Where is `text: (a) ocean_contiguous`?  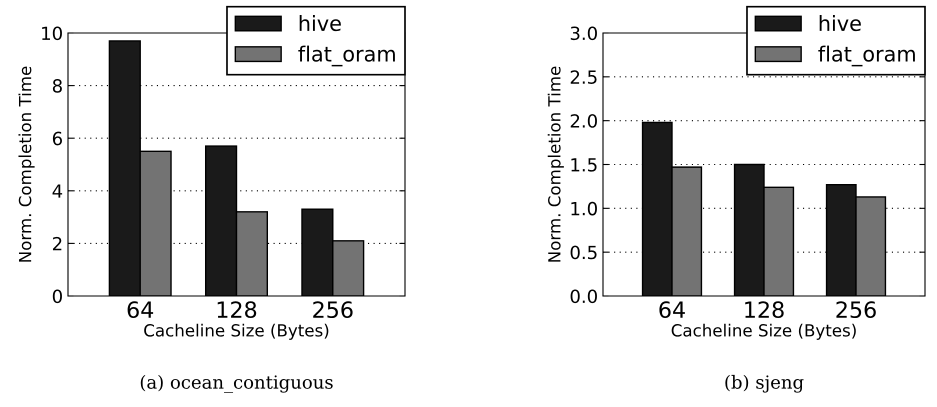
text: (a) ocean_contiguous is located at coordinates (236, 383).